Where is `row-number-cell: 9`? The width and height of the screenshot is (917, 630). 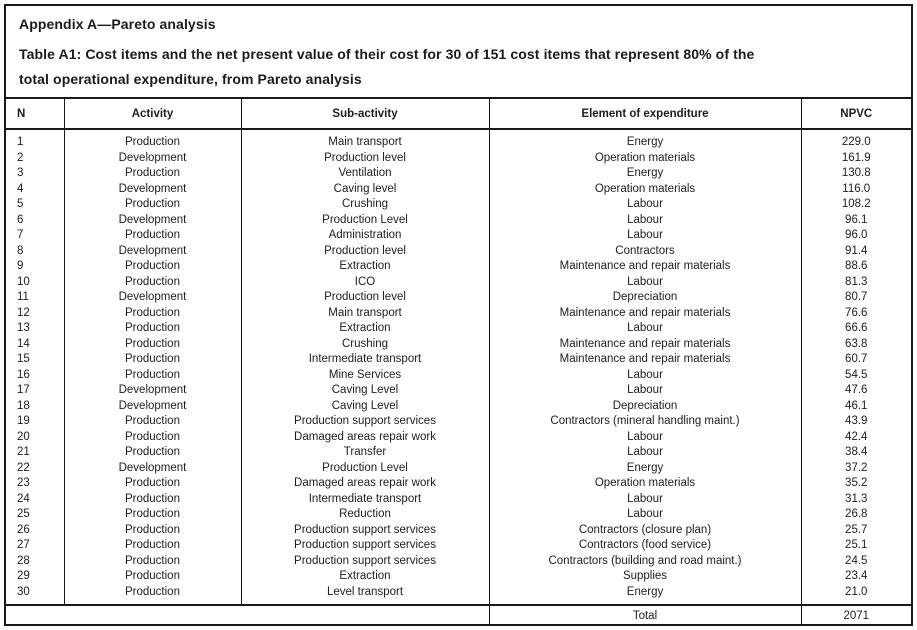
row-number-cell: 9 is located at coordinates (35, 267).